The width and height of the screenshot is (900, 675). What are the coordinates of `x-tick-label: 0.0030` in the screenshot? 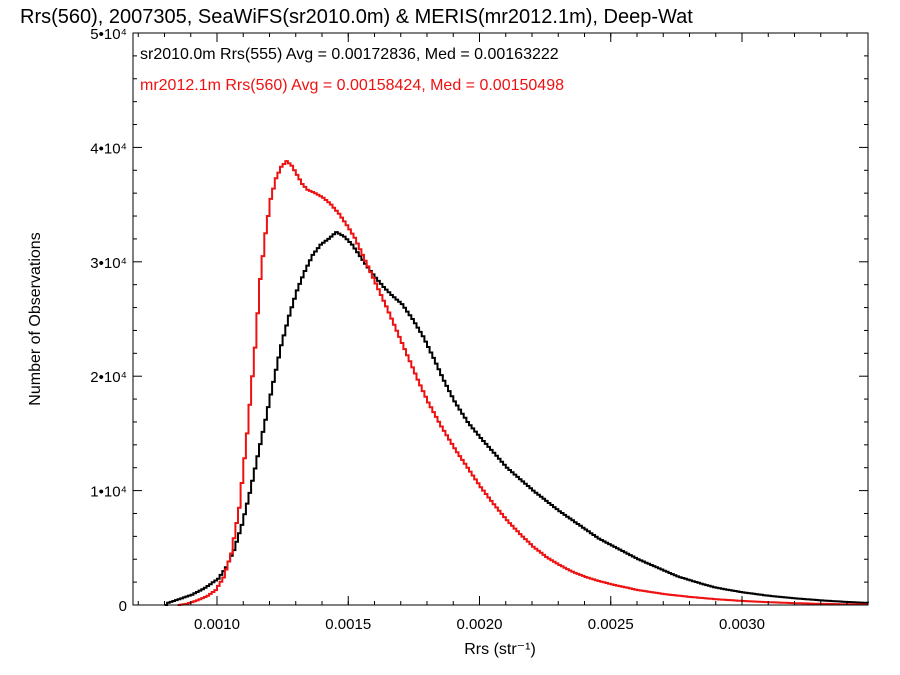 It's located at (742, 624).